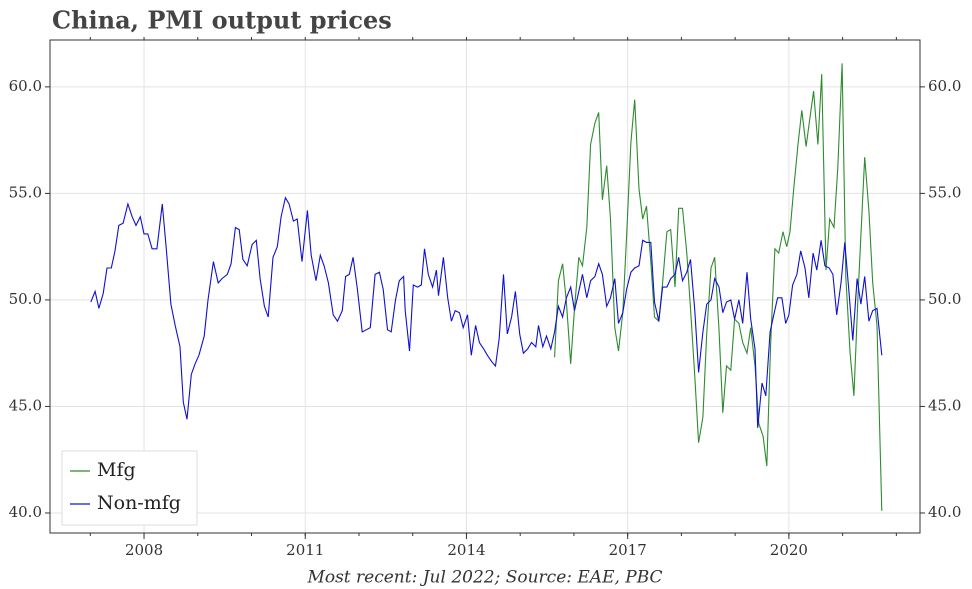 The height and width of the screenshot is (589, 972). I want to click on y-tick-label: 45.0, so click(25, 405).